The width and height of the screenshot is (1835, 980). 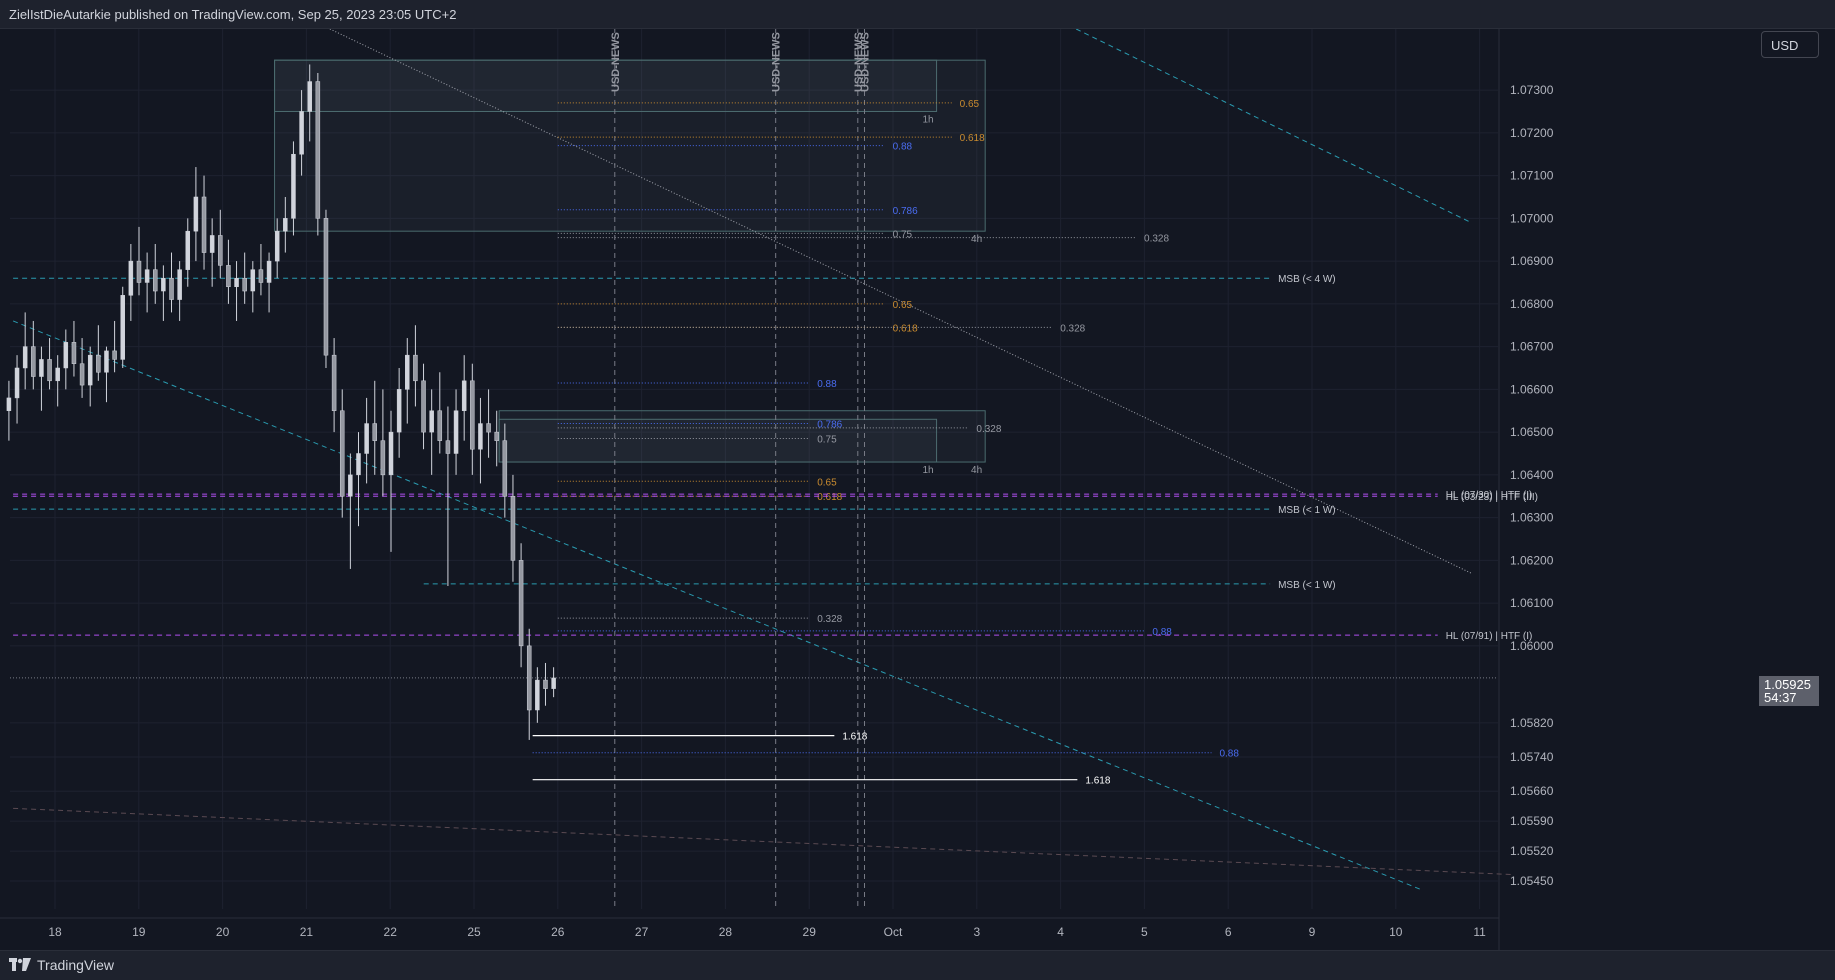 What do you see at coordinates (1532, 133) in the screenshot?
I see `y-tick-label: 1.07200` at bounding box center [1532, 133].